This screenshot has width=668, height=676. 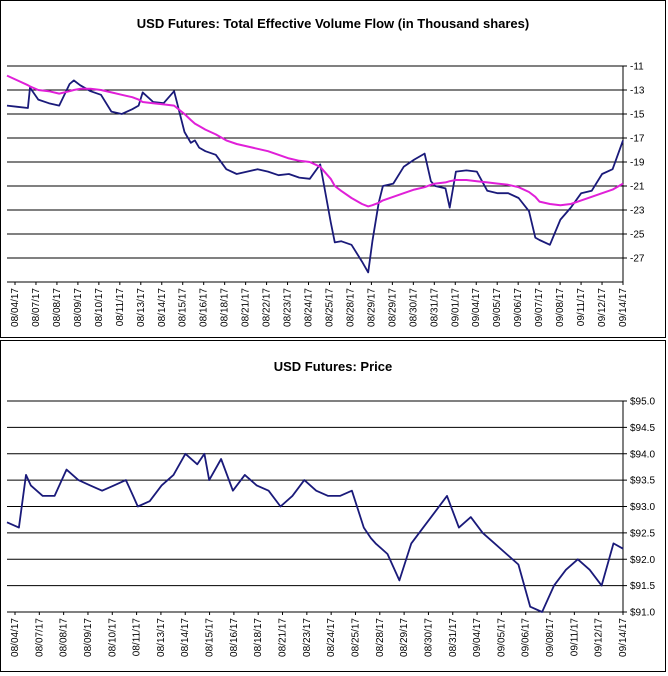 What do you see at coordinates (642, 560) in the screenshot?
I see `y-tick-label: $92.0` at bounding box center [642, 560].